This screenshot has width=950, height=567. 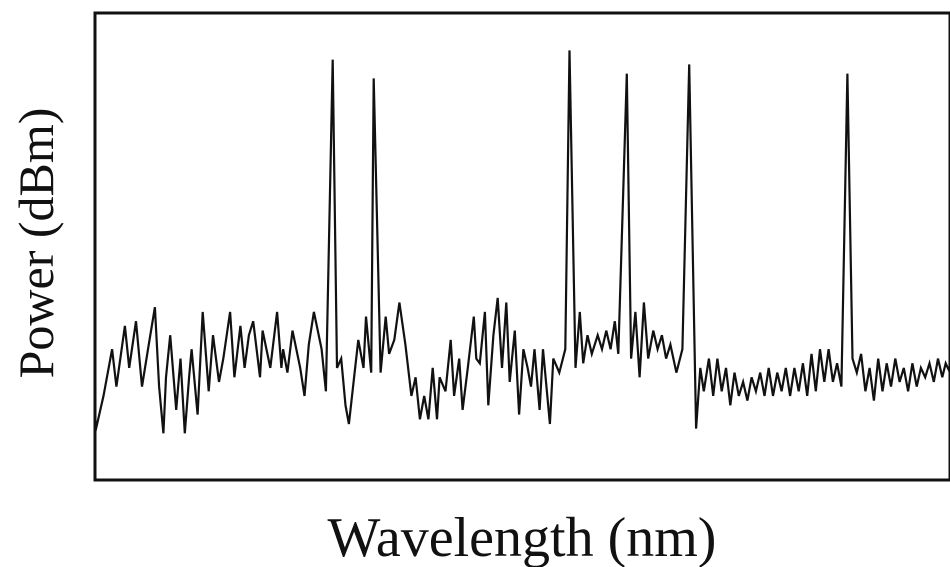 What do you see at coordinates (36, 243) in the screenshot?
I see `y-axis-label: Power (dBm)` at bounding box center [36, 243].